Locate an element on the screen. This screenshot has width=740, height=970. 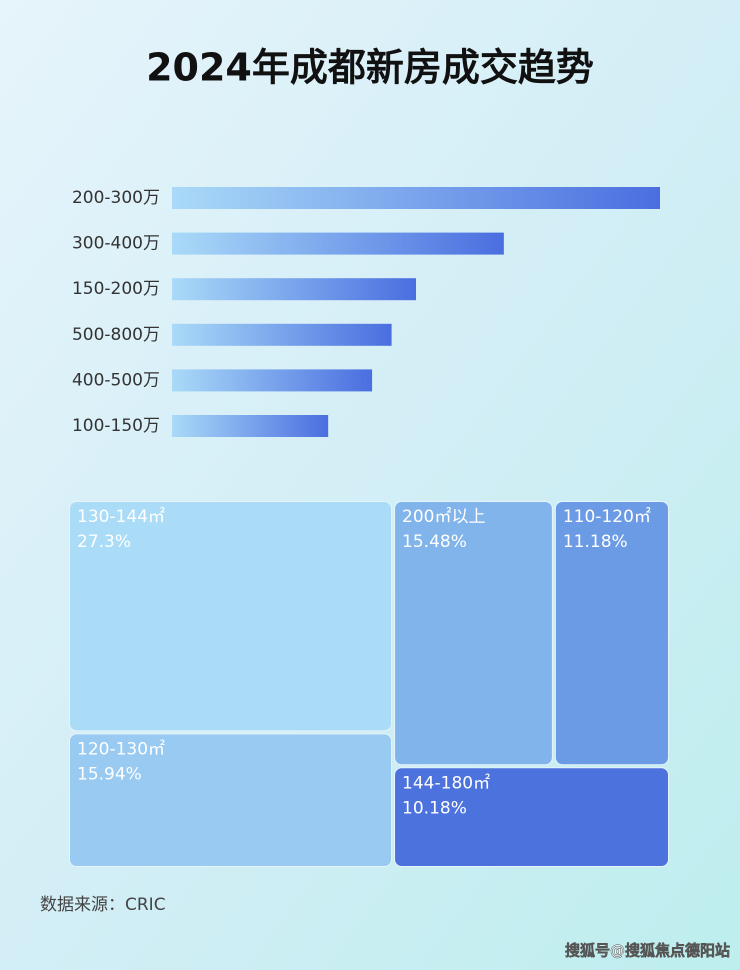
bar-label: 150-200万 is located at coordinates (116, 289).